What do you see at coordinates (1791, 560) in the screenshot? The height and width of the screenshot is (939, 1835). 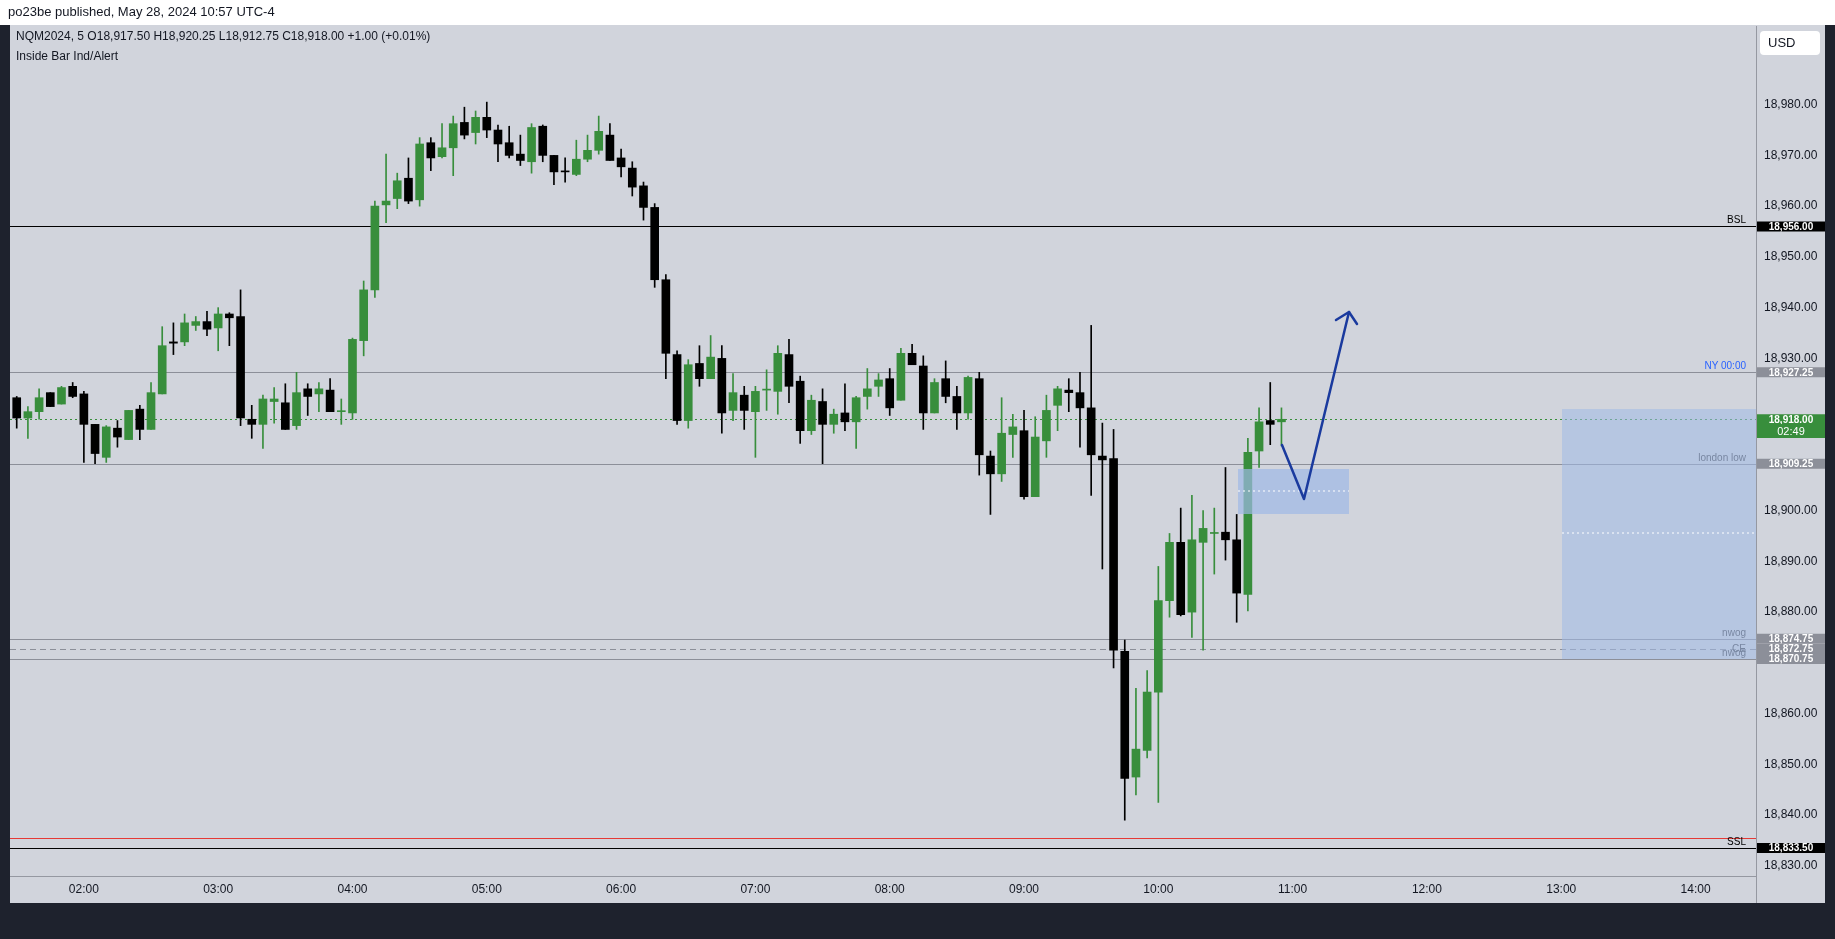 I see `y-tick-label: 18,890.00` at bounding box center [1791, 560].